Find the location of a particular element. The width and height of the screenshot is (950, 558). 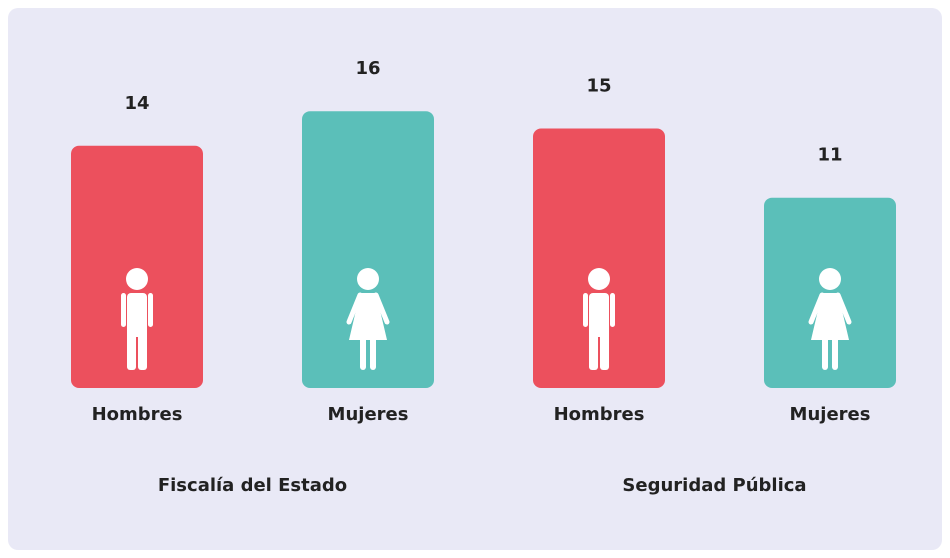

value-label: 15 is located at coordinates (598, 86).